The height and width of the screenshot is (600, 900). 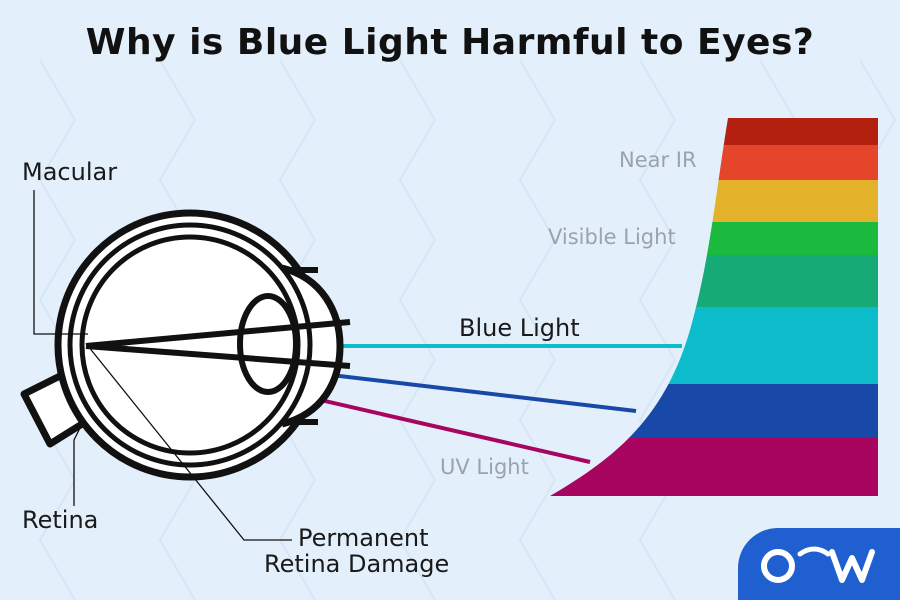 What do you see at coordinates (714, 467) in the screenshot?
I see `spectrum-band-magenta` at bounding box center [714, 467].